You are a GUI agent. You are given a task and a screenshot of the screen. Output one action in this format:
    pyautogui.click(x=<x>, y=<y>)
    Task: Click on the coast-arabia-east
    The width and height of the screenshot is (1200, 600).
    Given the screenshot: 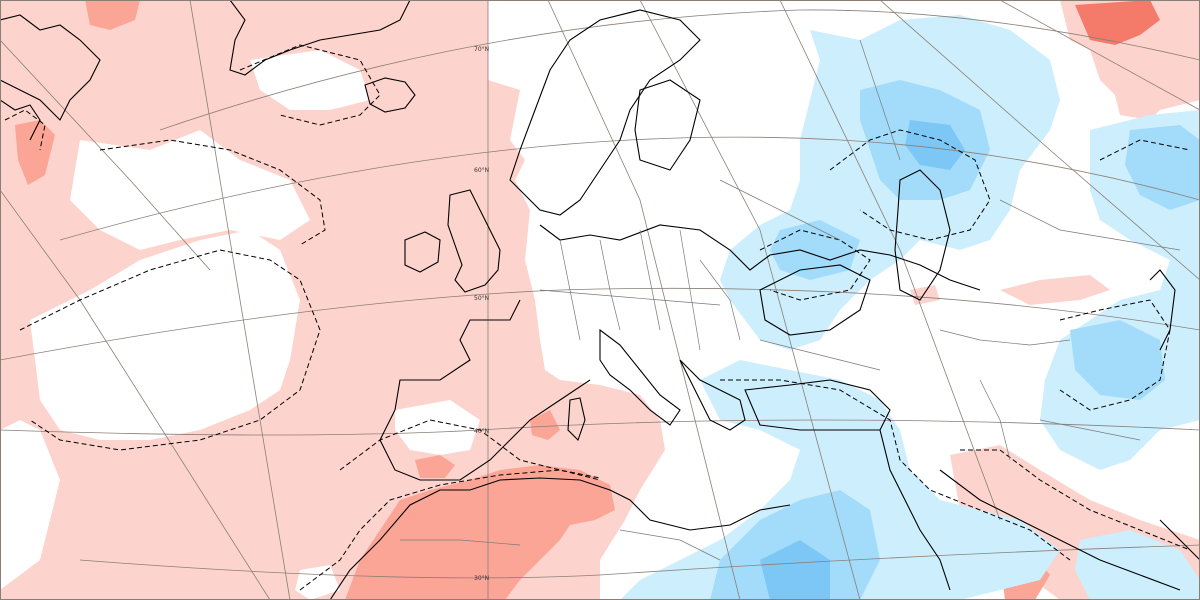 What is the action you would take?
    pyautogui.click(x=1179, y=540)
    